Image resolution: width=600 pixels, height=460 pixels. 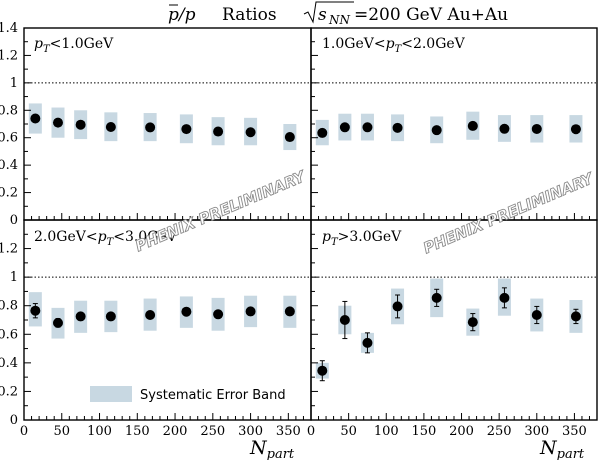 I want to click on legend-label: Systematic Error Band, so click(x=213, y=395).